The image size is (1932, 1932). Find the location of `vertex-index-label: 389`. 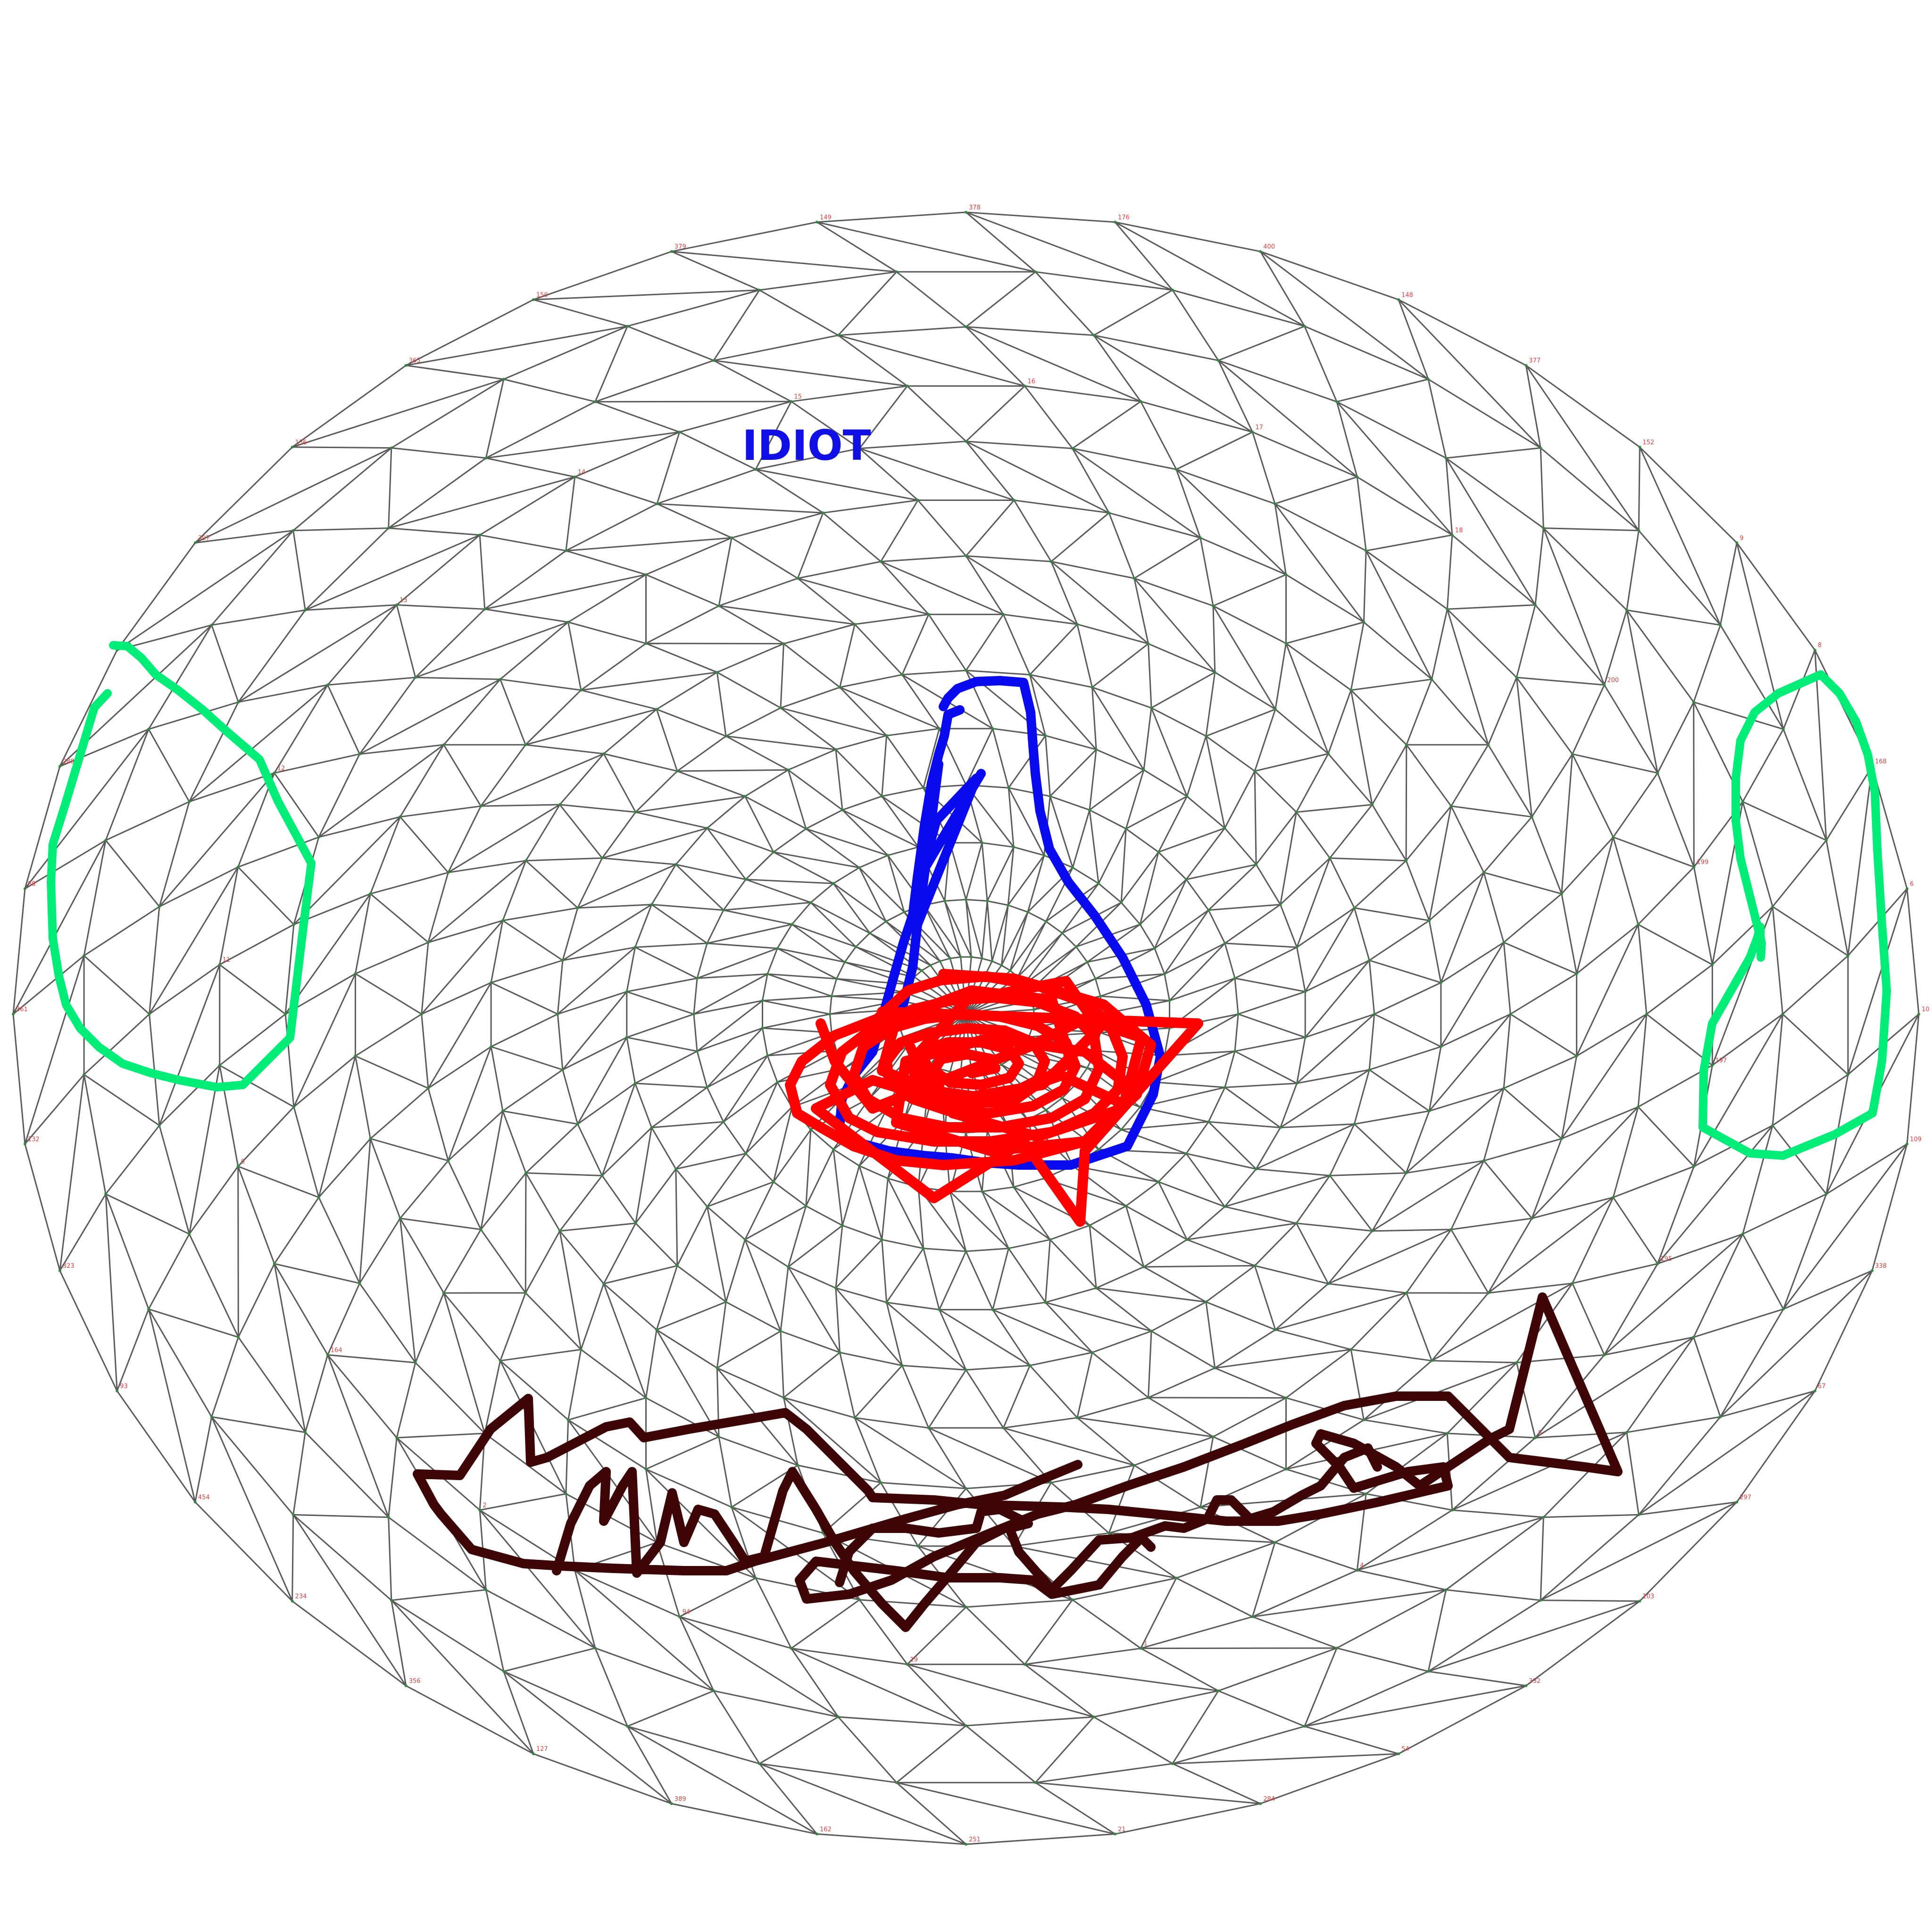

vertex-index-label: 389 is located at coordinates (681, 1800).